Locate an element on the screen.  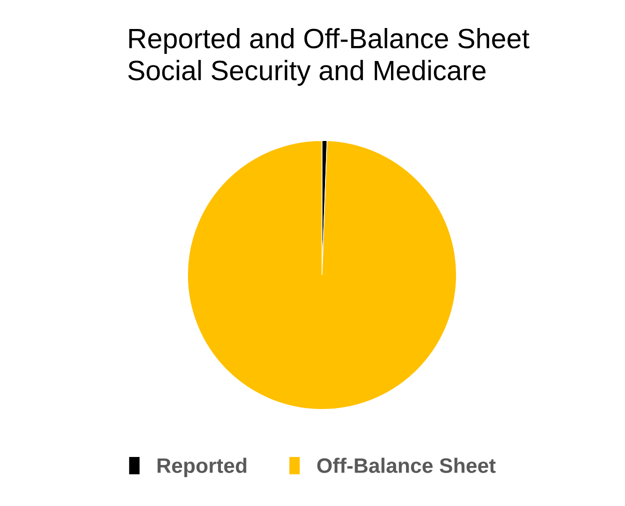
legend-label: Reported is located at coordinates (202, 468).